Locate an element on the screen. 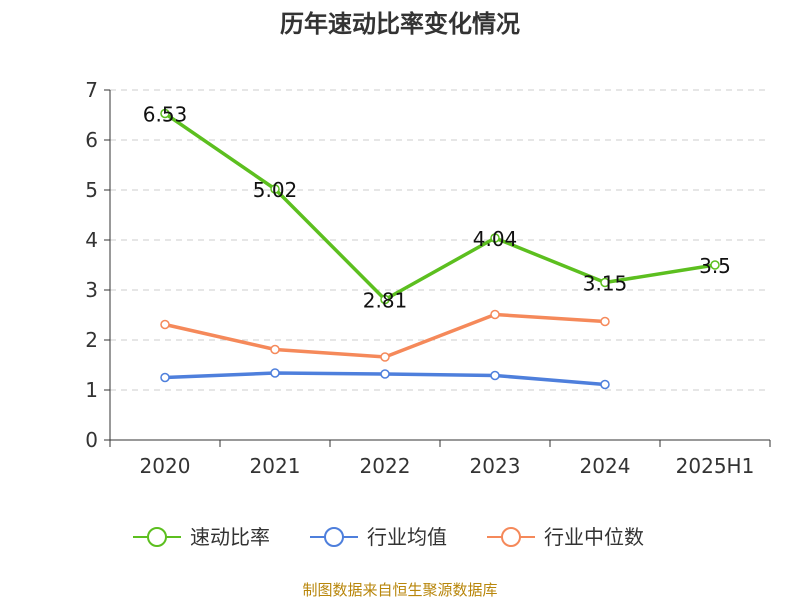 This screenshot has height=600, width=800. legend-item-2: 行业中位数 is located at coordinates (565, 537).